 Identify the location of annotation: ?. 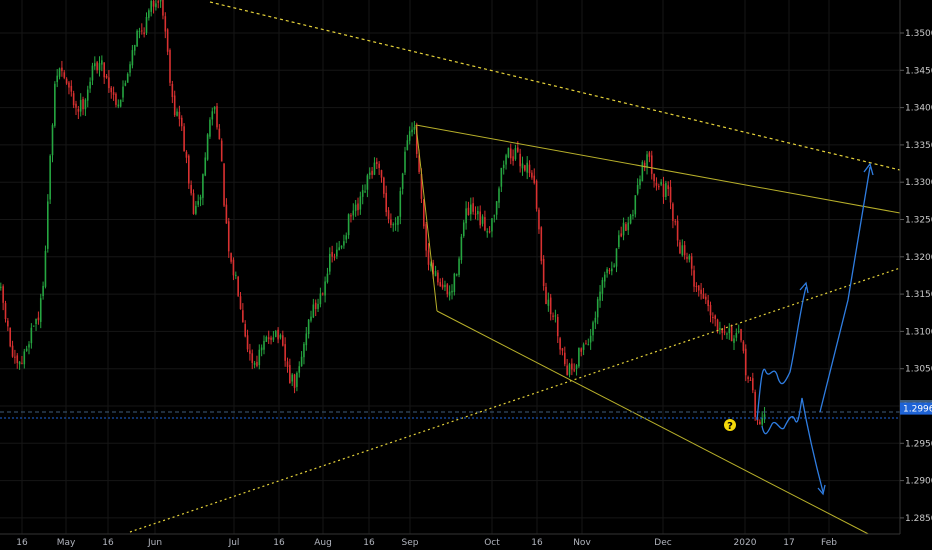
(730, 425).